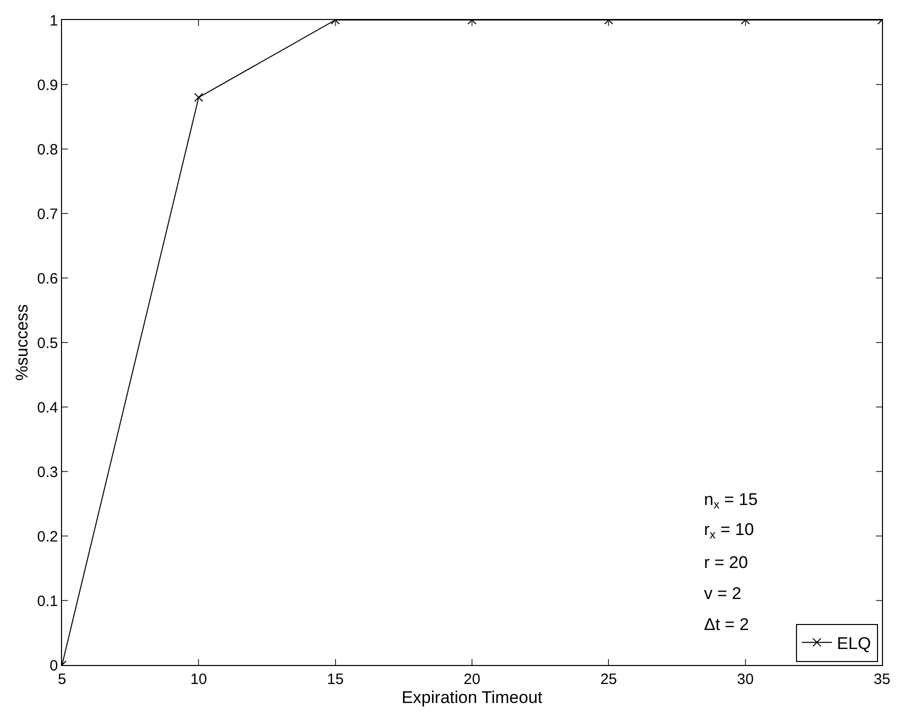 This screenshot has height=715, width=902. What do you see at coordinates (54, 665) in the screenshot?
I see `y-tick-label: 0` at bounding box center [54, 665].